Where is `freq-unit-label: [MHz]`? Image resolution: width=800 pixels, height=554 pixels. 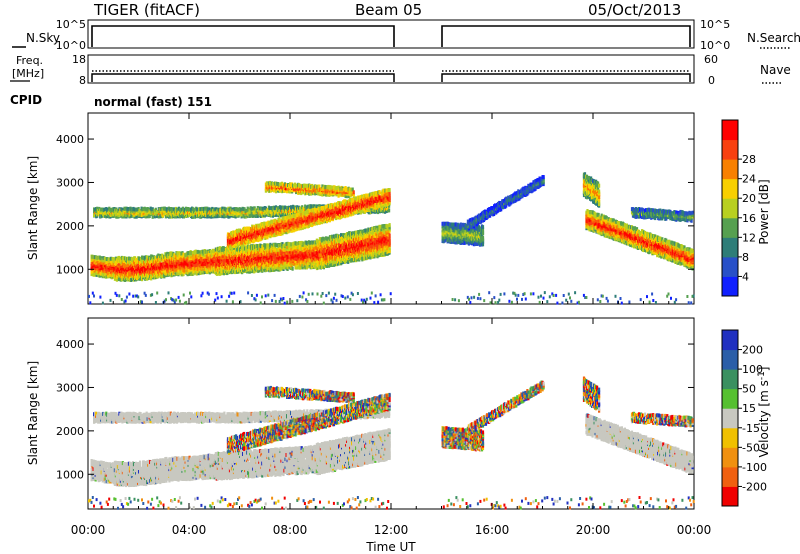 freq-unit-label: [MHz] is located at coordinates (28, 73).